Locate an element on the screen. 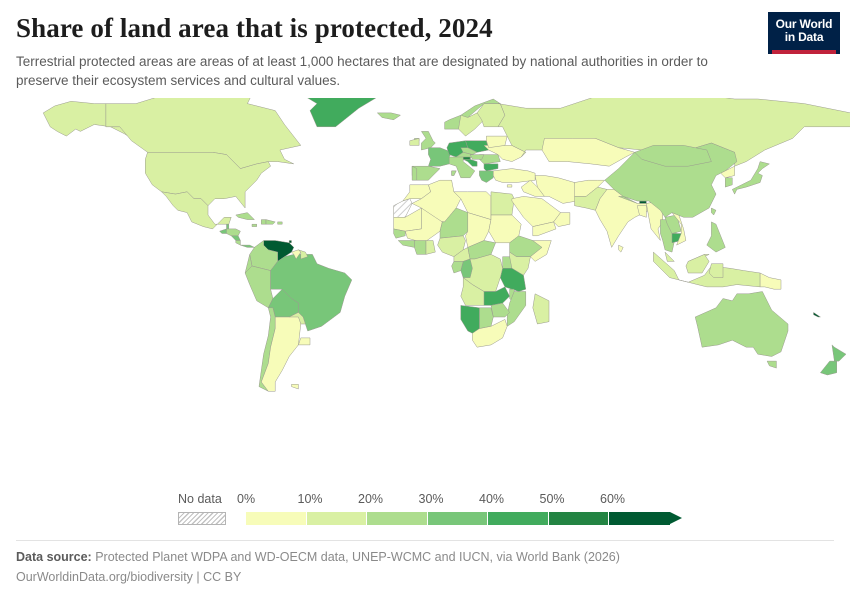 This screenshot has width=850, height=600. map-region-dominican-republic is located at coordinates (270, 222).